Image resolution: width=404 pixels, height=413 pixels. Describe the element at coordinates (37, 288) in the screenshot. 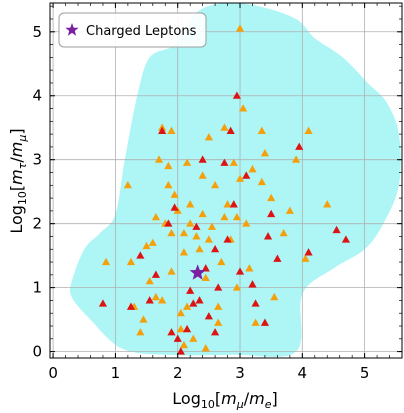

I see `y-tick-label: 1` at that location.